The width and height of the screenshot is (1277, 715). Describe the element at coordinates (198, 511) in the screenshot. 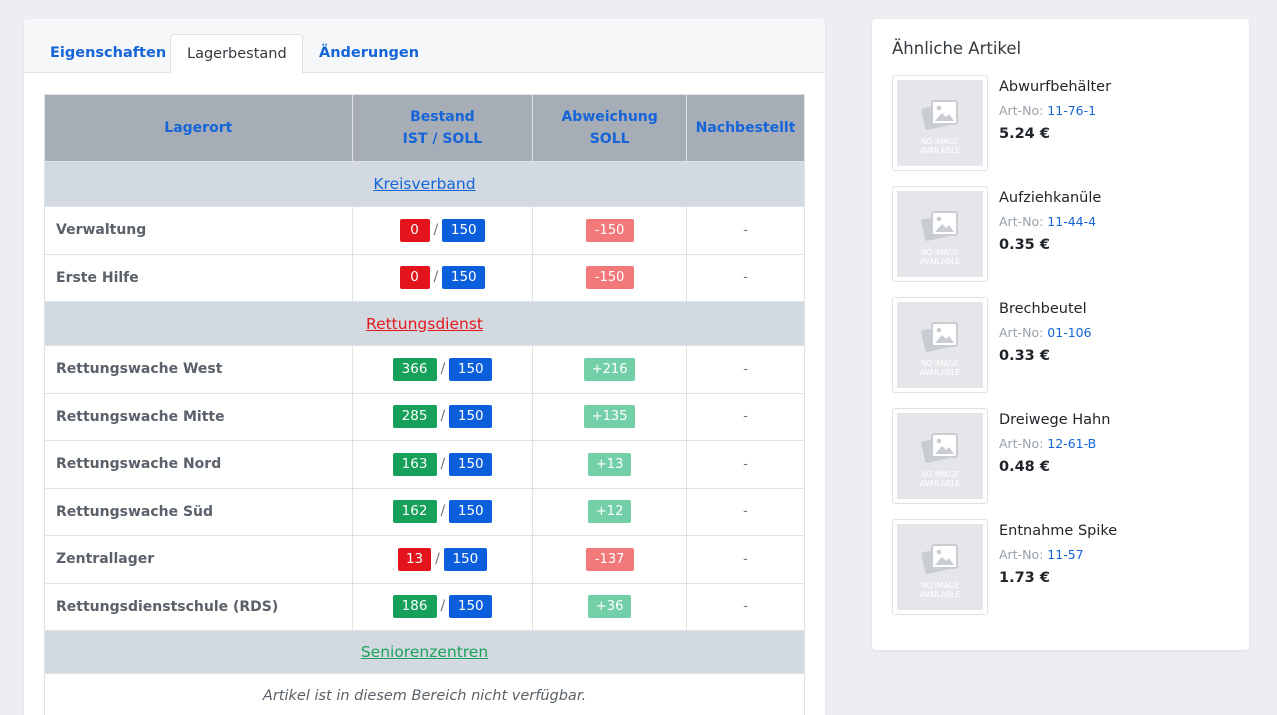

I see `location-name: Rettungswache Süd` at that location.